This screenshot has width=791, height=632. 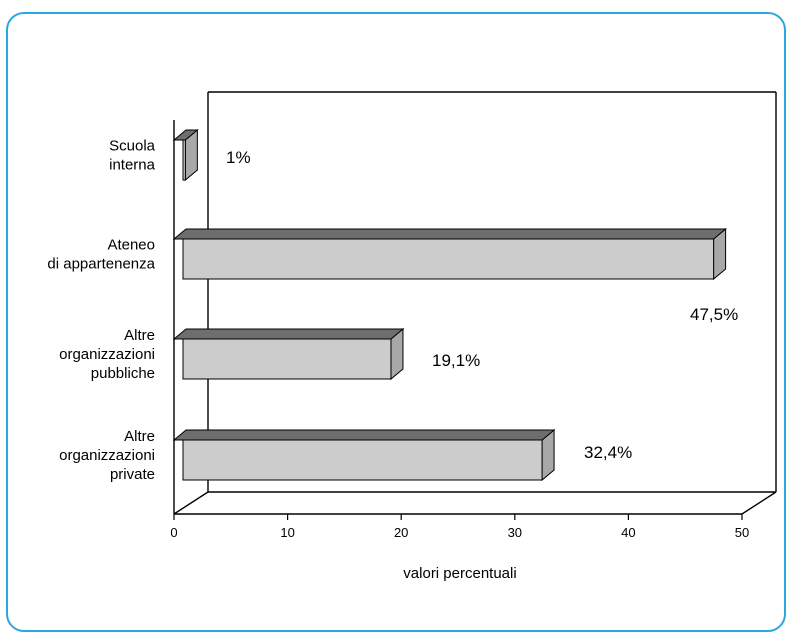 I want to click on category-label-line: pubbliche, so click(x=123, y=373).